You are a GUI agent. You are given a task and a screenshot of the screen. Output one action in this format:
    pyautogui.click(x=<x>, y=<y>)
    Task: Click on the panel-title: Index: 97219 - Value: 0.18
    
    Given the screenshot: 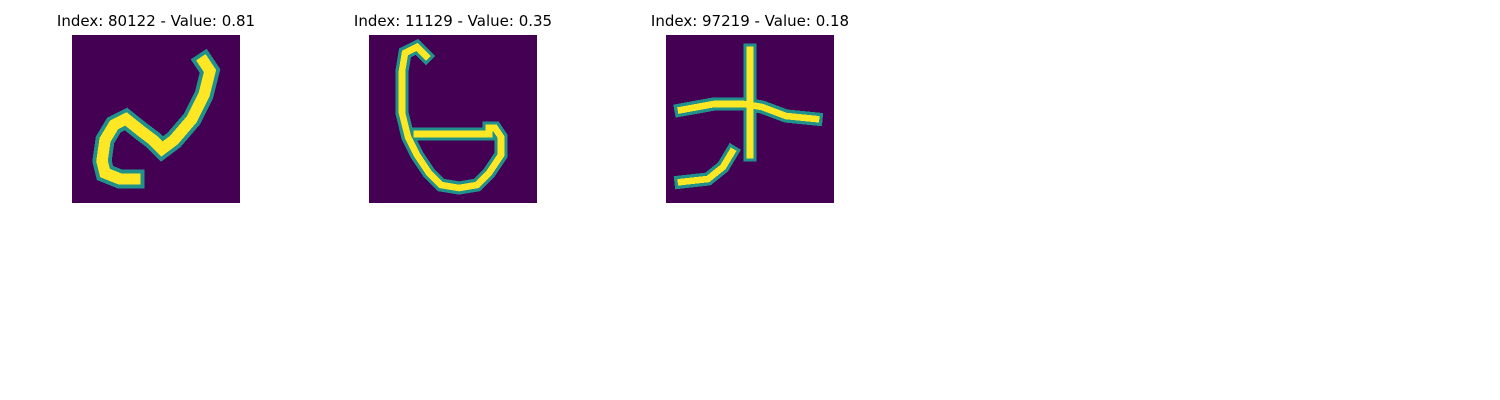 What is the action you would take?
    pyautogui.click(x=750, y=21)
    